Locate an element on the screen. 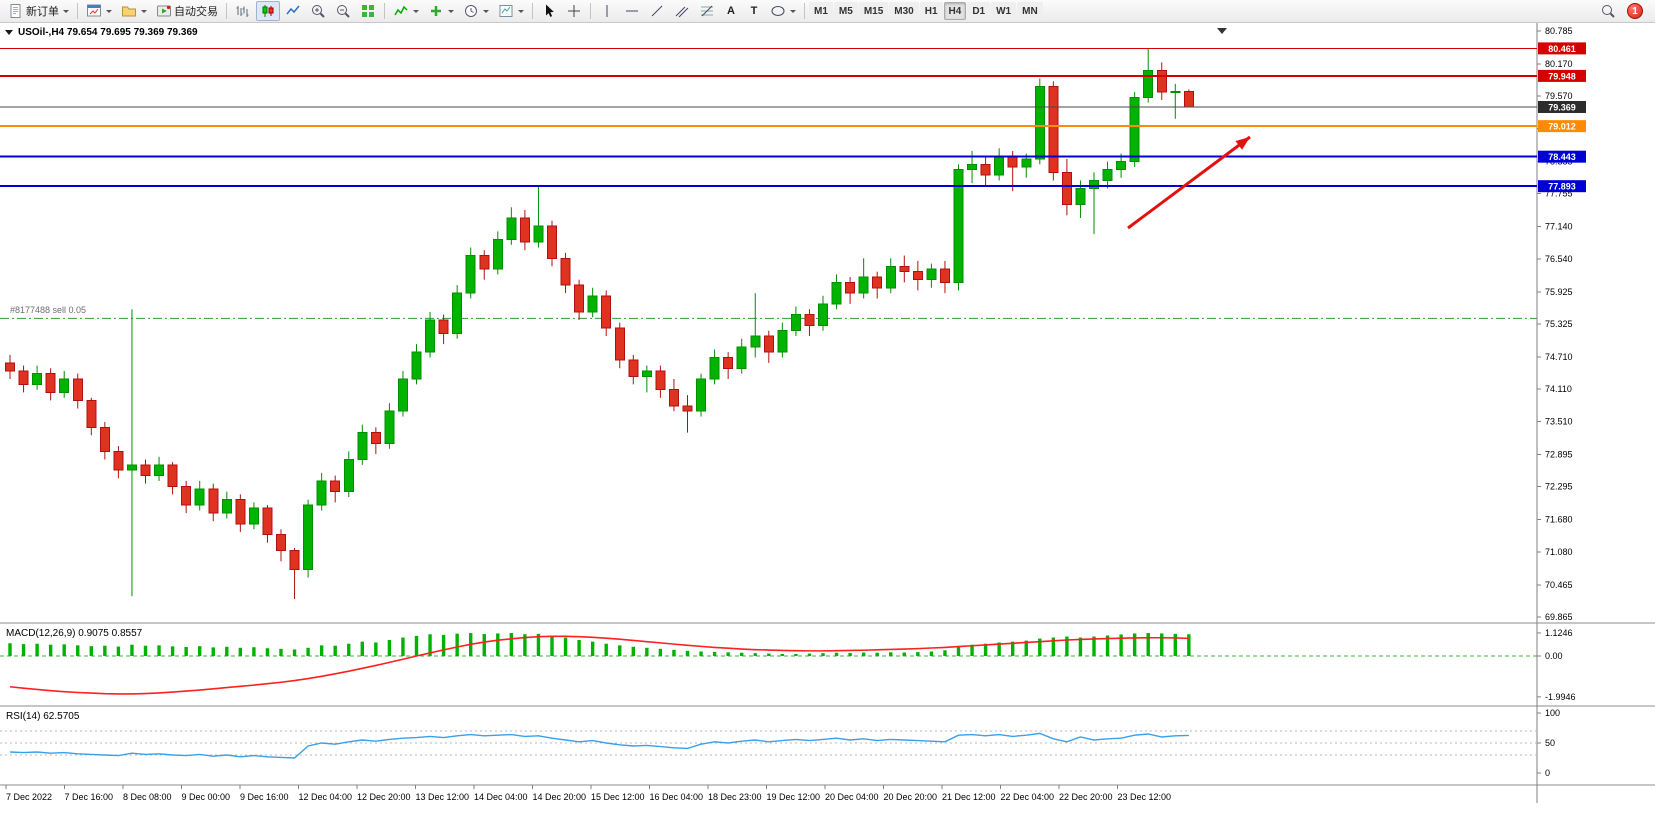  new-order-button: 新订单 is located at coordinates (38, 11).